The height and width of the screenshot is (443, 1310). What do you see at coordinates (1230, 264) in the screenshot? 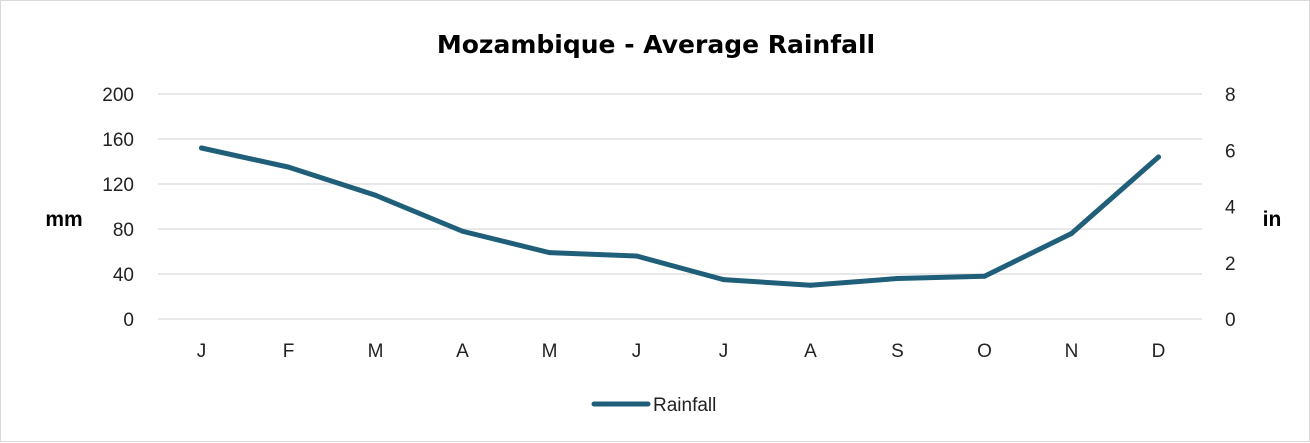
I see `y2-tick-label: 2` at bounding box center [1230, 264].